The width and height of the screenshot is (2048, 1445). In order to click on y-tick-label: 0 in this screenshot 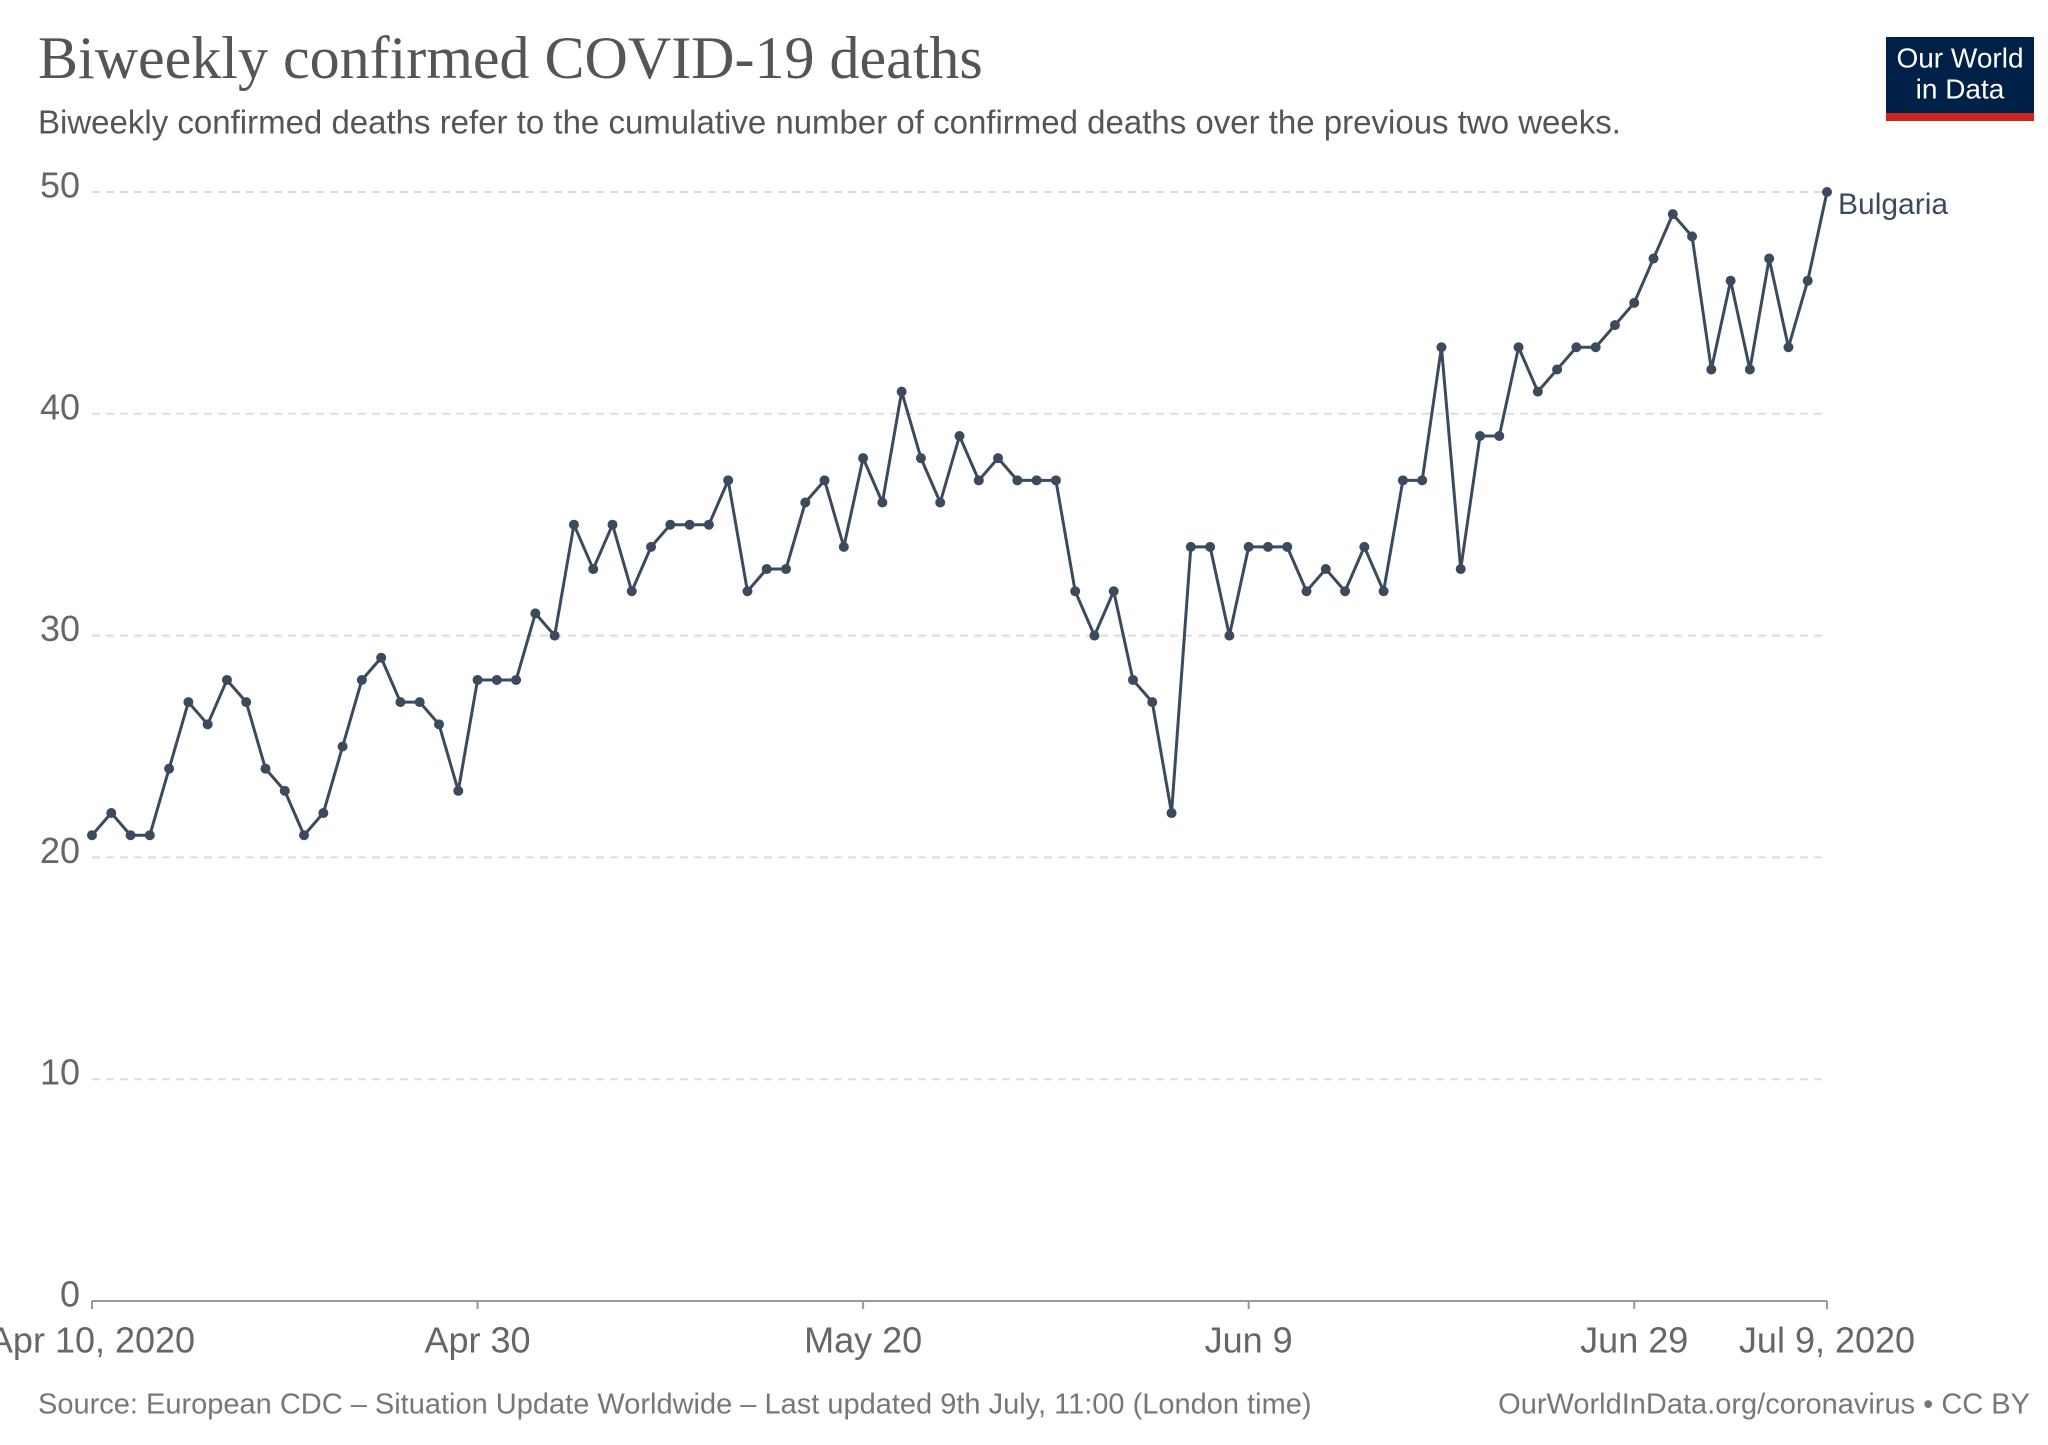, I will do `click(70, 1294)`.